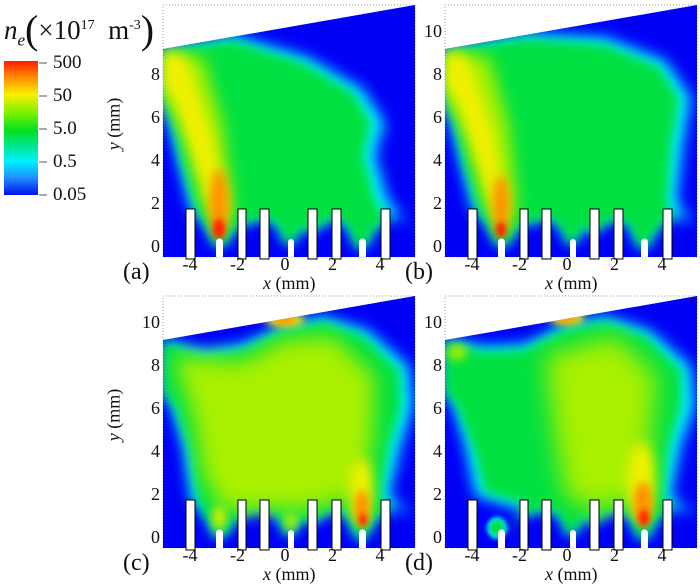 This screenshot has height=586, width=700. Describe the element at coordinates (62, 95) in the screenshot. I see `colorbar-tick-label: 50` at that location.